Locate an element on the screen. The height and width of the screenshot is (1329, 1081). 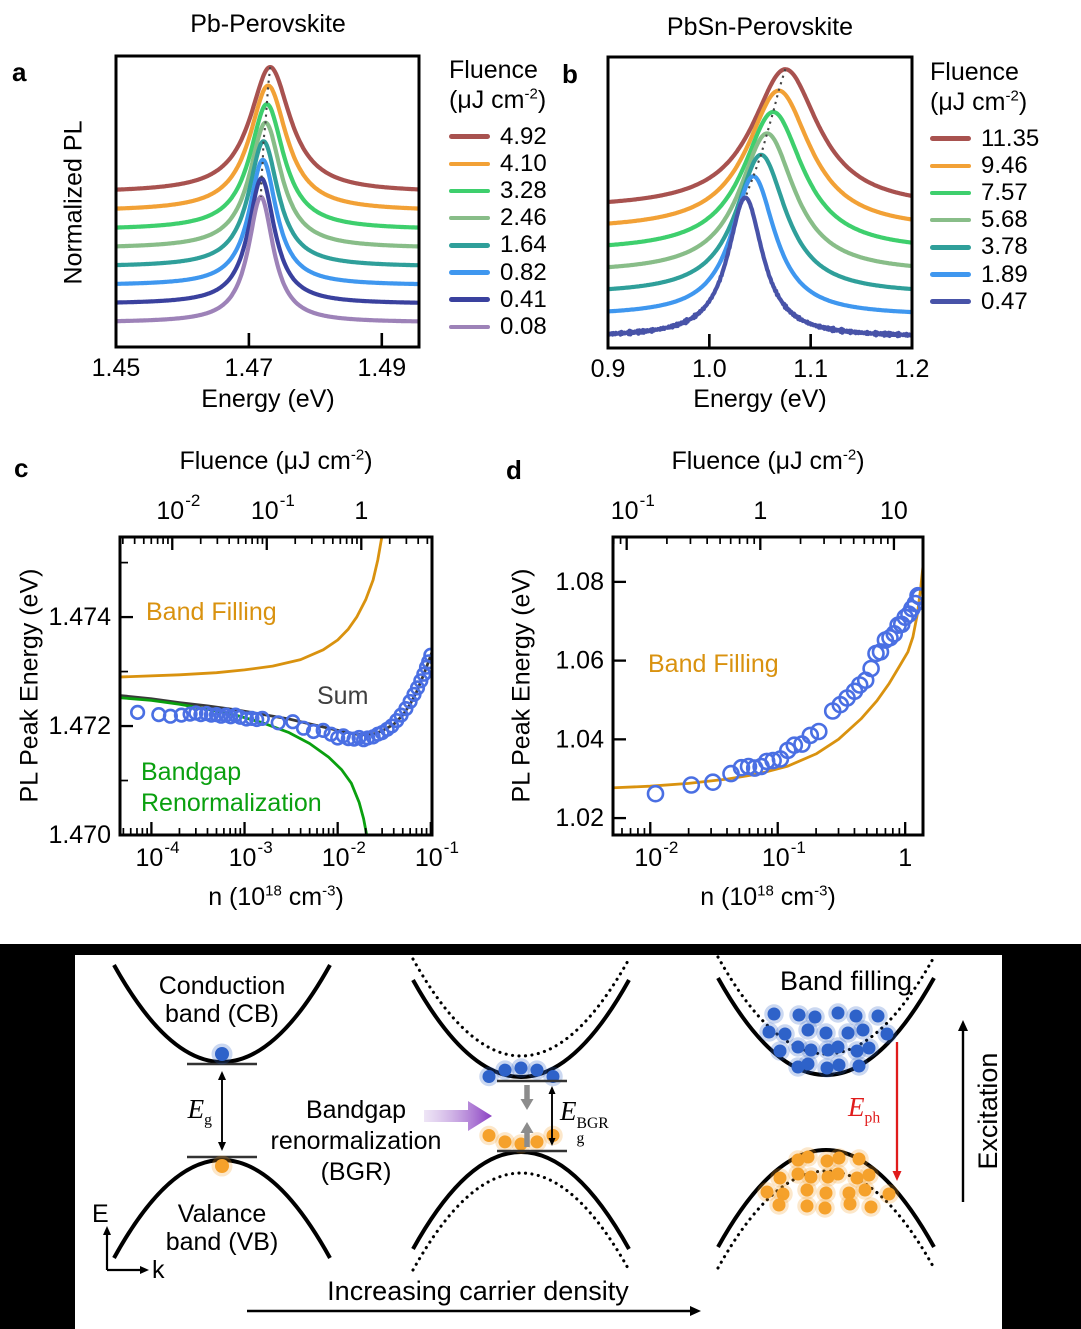
legend-value: 7.57 is located at coordinates (1004, 192).